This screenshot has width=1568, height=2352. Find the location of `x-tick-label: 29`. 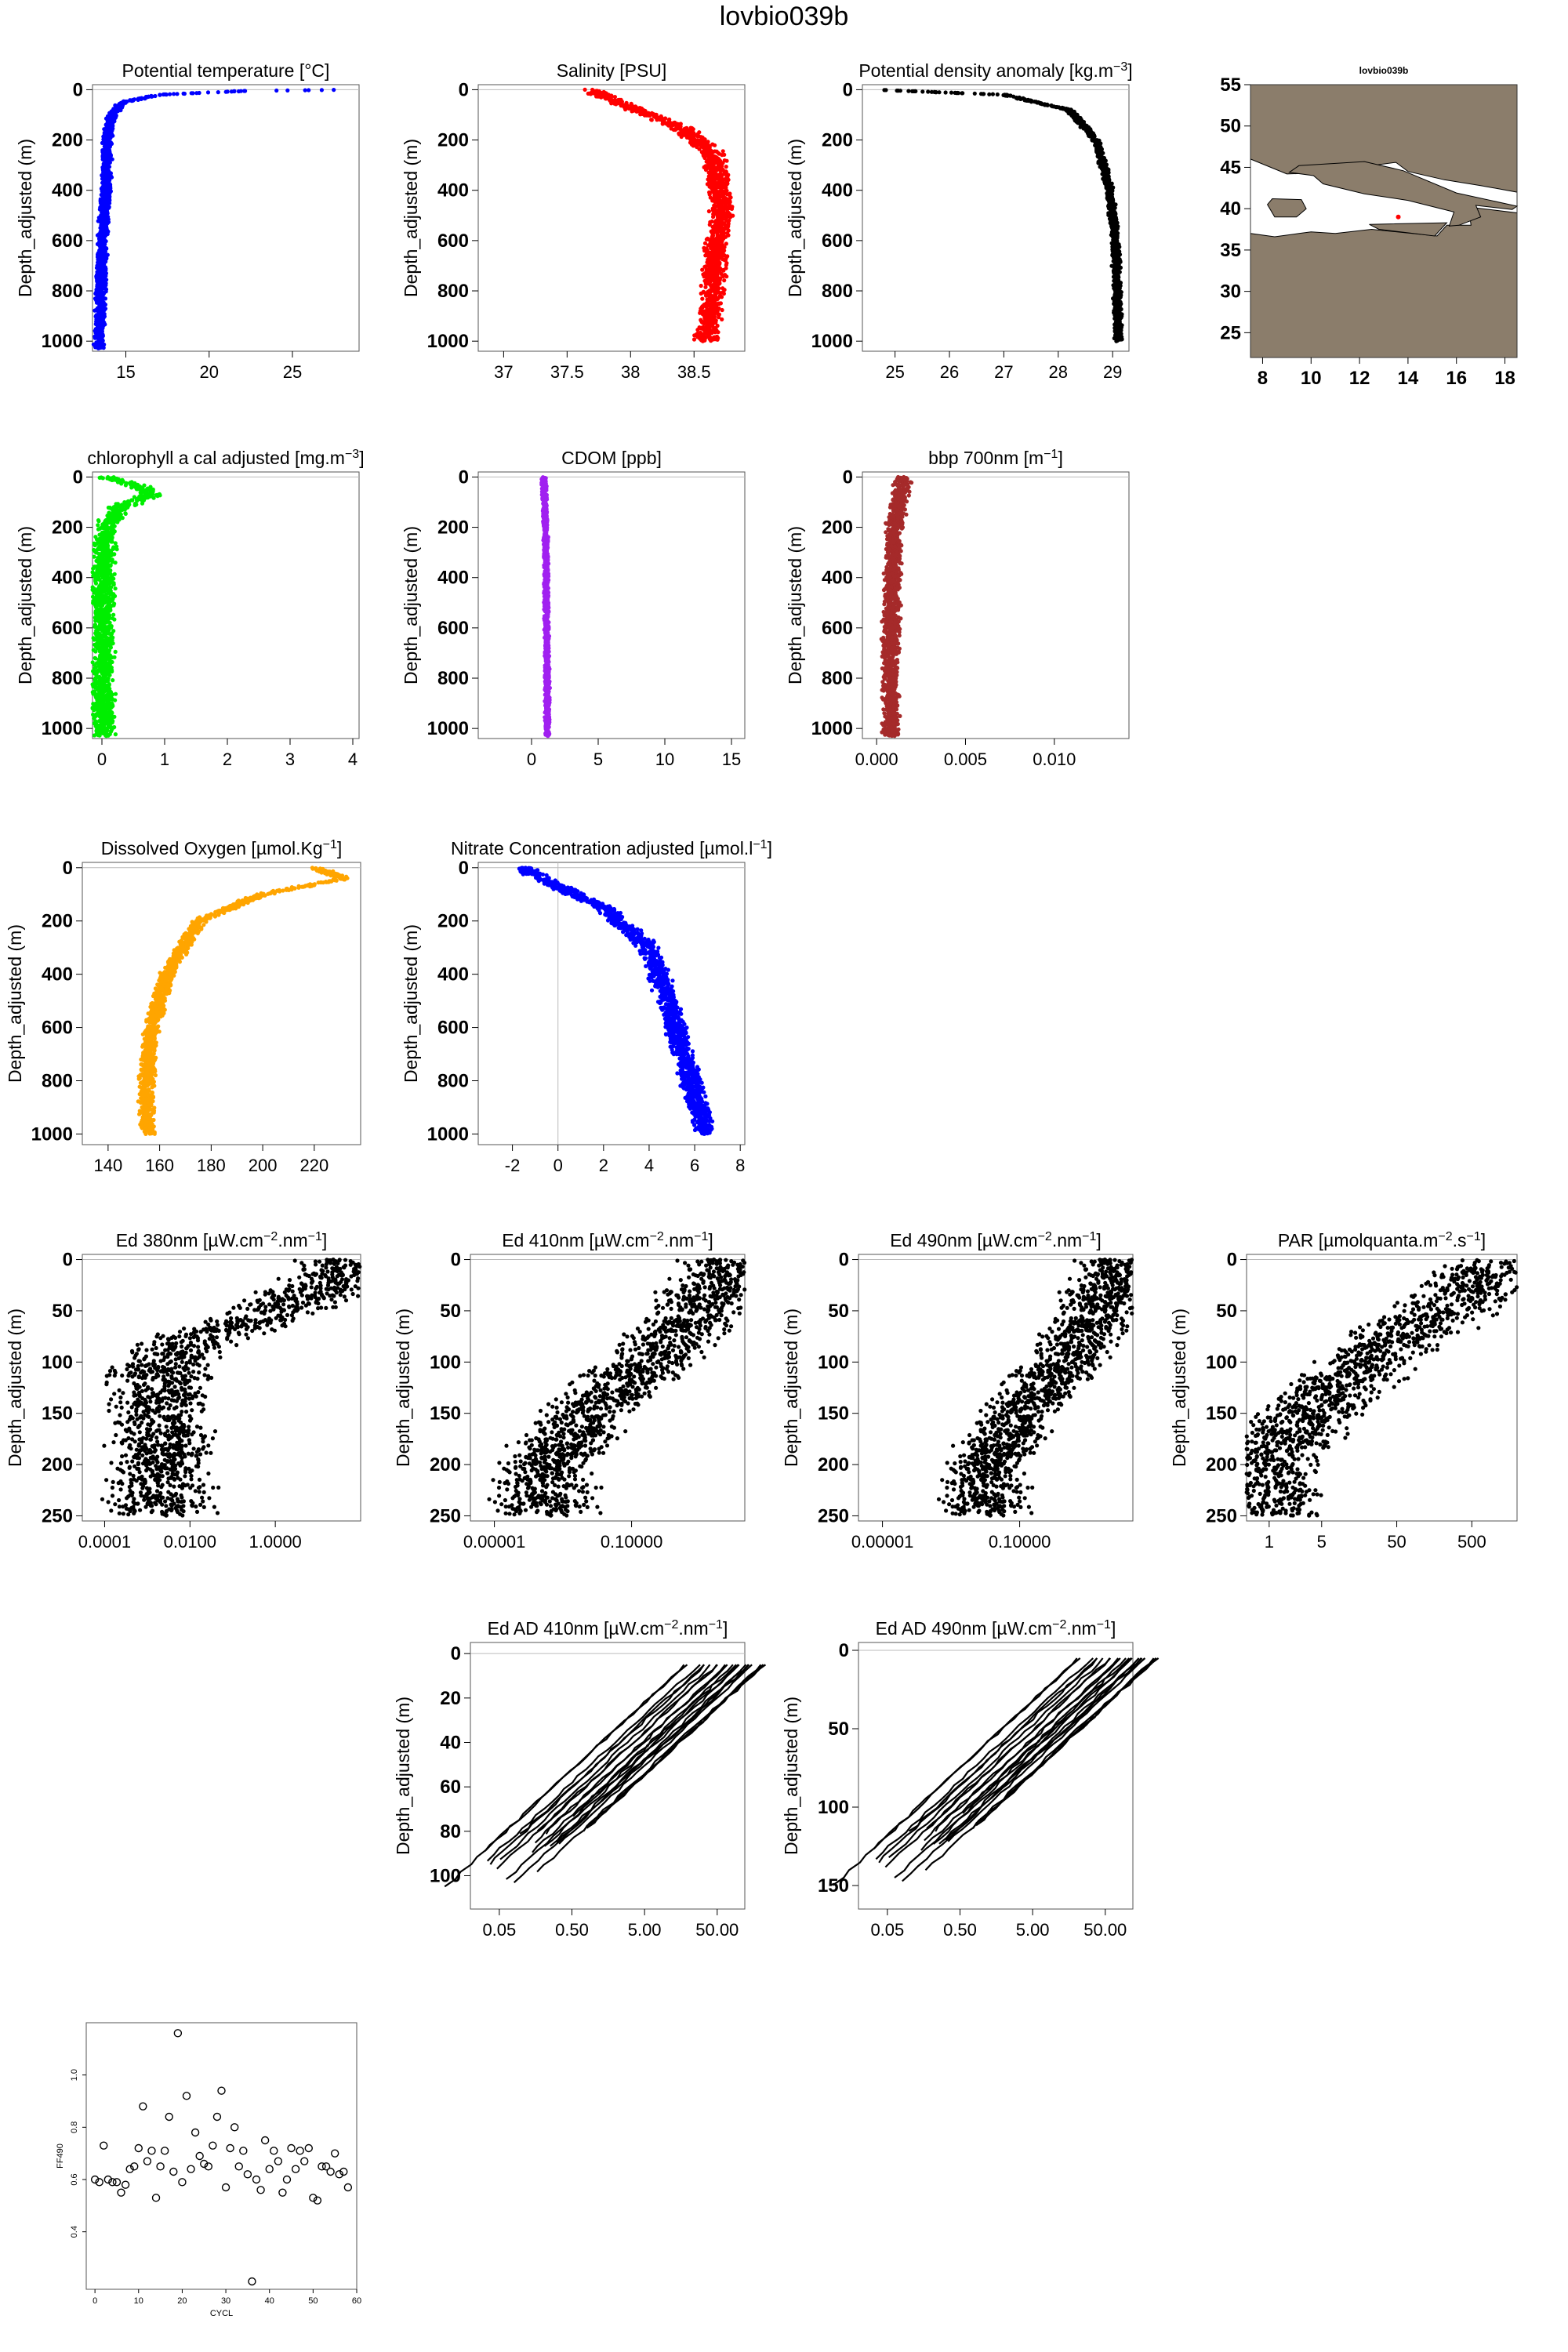

x-tick-label: 29 is located at coordinates (1112, 372).